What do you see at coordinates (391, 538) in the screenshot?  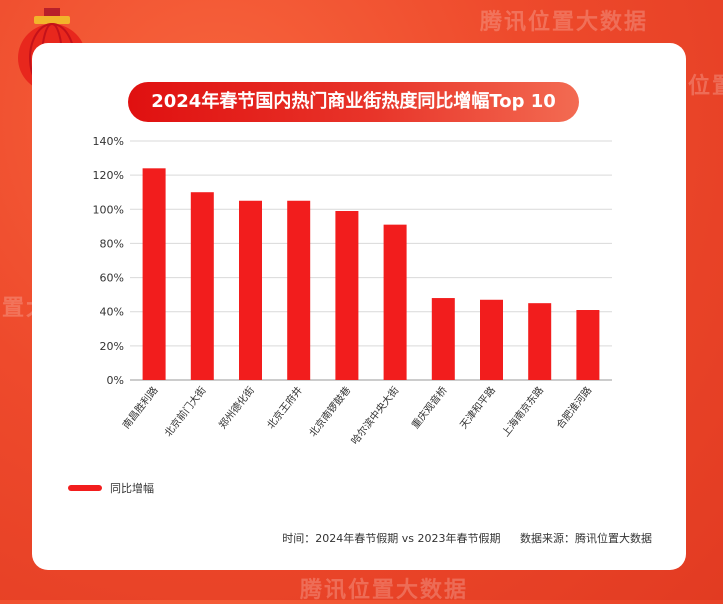 I see `footer-time: 时间：2024年春节假期 vs 2023年春节假期` at bounding box center [391, 538].